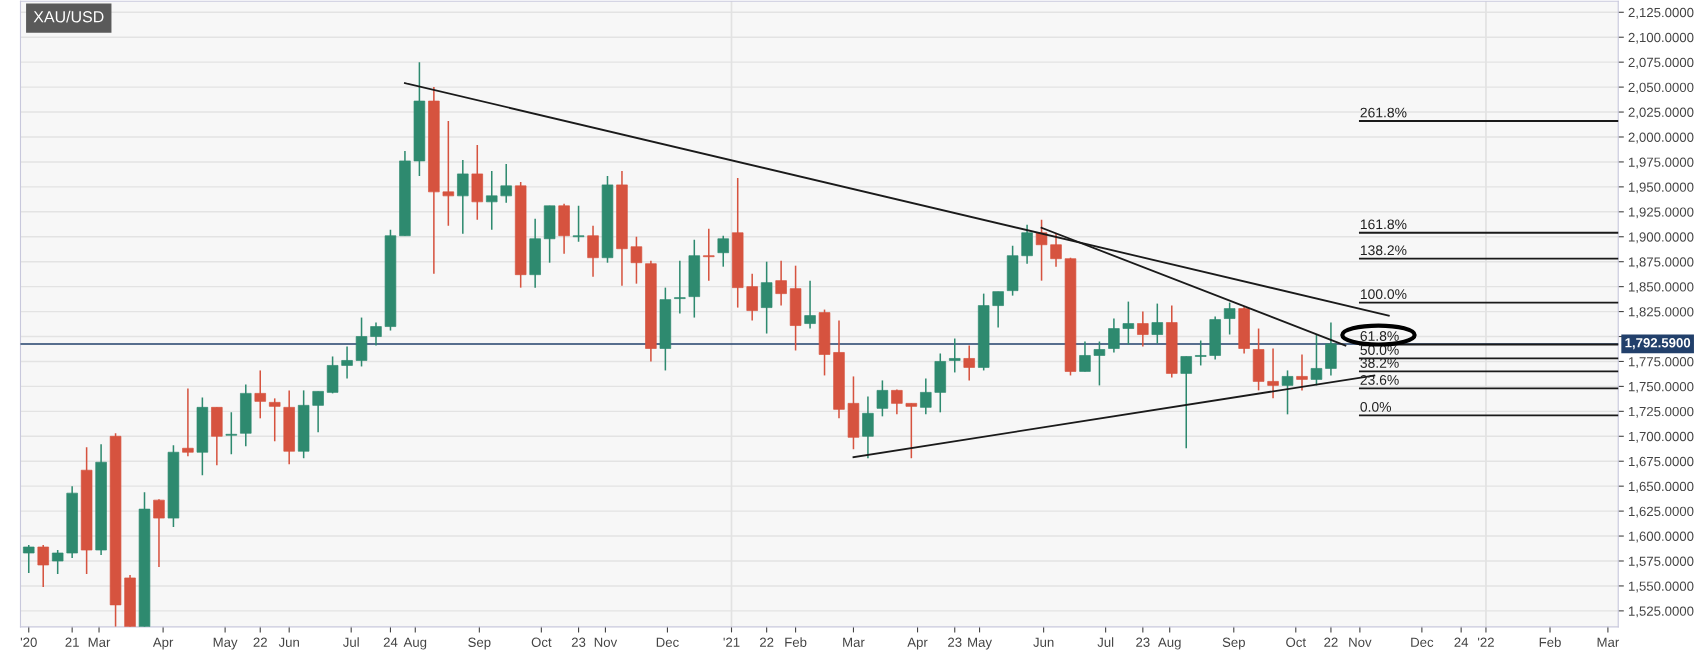 Image resolution: width=1707 pixels, height=655 pixels. I want to click on x-tick-label: '20, so click(28, 642).